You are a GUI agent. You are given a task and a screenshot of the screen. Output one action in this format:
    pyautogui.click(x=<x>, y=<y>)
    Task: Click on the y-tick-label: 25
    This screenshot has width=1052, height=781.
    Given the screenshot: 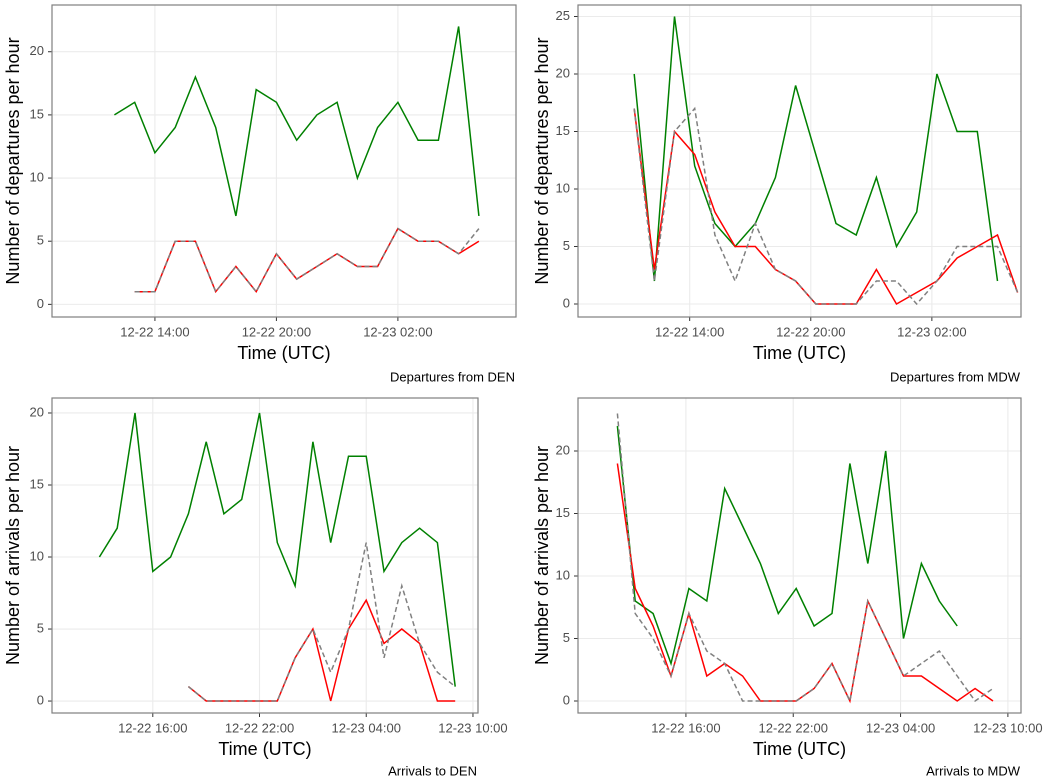 What is the action you would take?
    pyautogui.click(x=563, y=15)
    